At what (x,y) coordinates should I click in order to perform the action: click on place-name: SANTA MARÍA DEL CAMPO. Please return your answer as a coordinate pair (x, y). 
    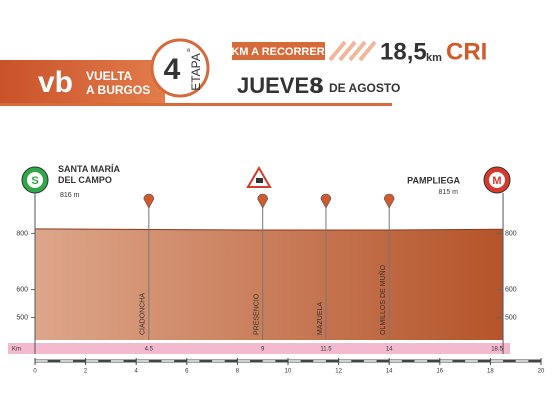
    Looking at the image, I should click on (89, 174).